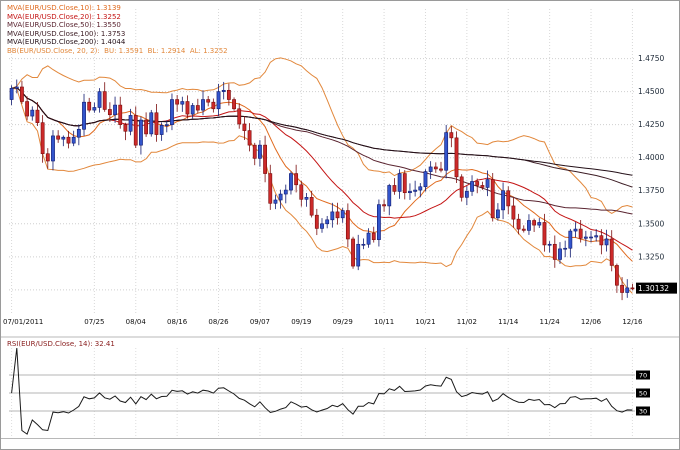 The height and width of the screenshot is (450, 680). Describe the element at coordinates (632, 322) in the screenshot. I see `x-axis-label: 12/16` at that location.